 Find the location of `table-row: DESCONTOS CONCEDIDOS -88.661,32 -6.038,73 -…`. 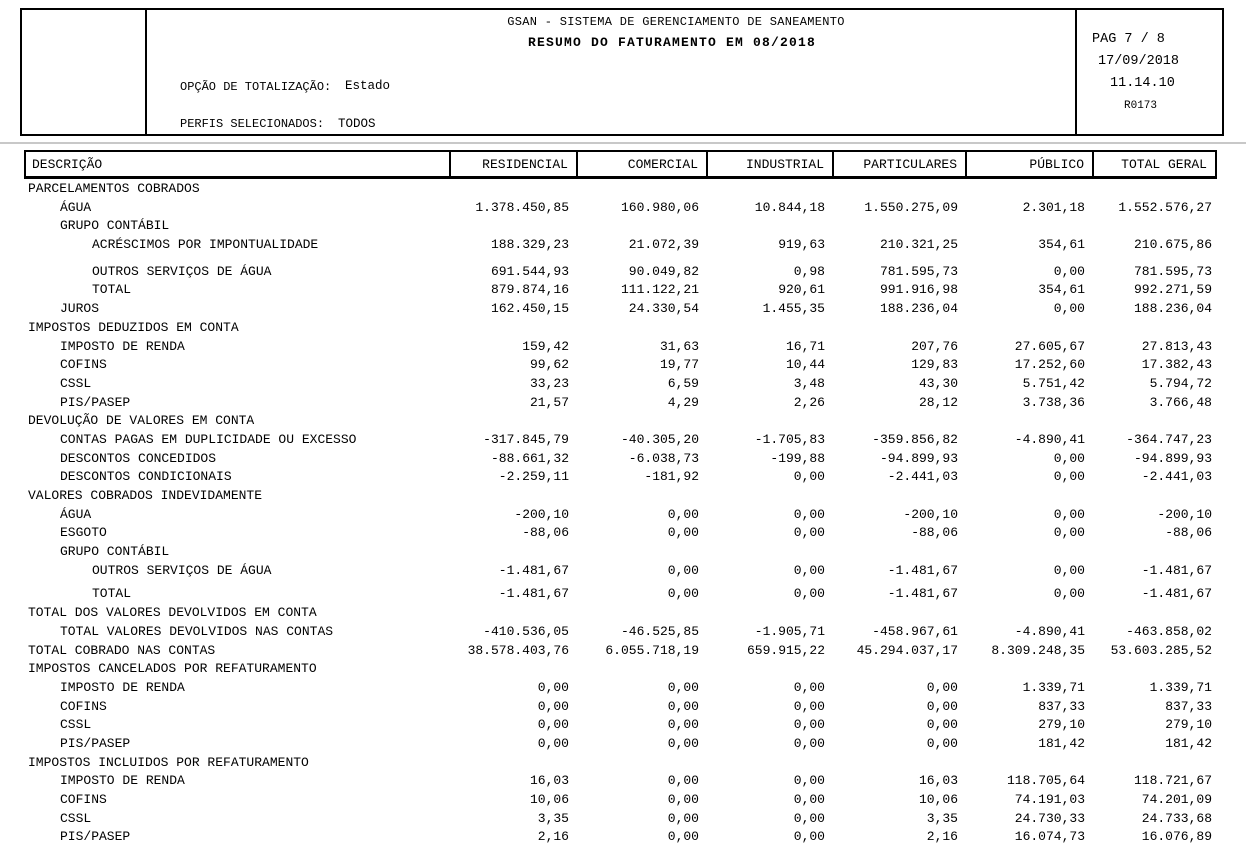

table-row: DESCONTOS CONCEDIDOS -88.661,32 -6.038,73 -… is located at coordinates (620, 459).